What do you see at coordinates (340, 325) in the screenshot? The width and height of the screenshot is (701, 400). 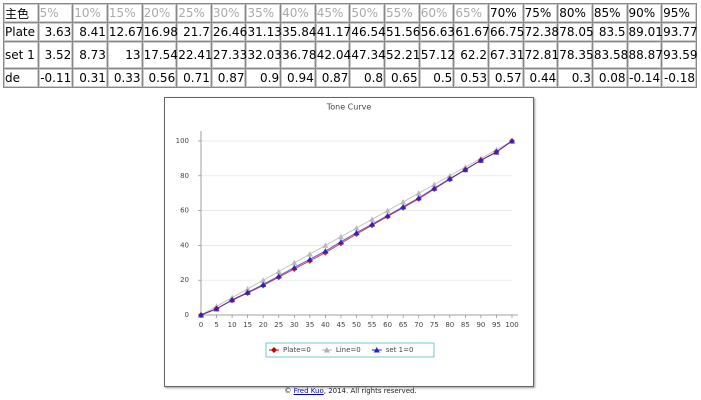 I see `x-tick-label: 45` at bounding box center [340, 325].